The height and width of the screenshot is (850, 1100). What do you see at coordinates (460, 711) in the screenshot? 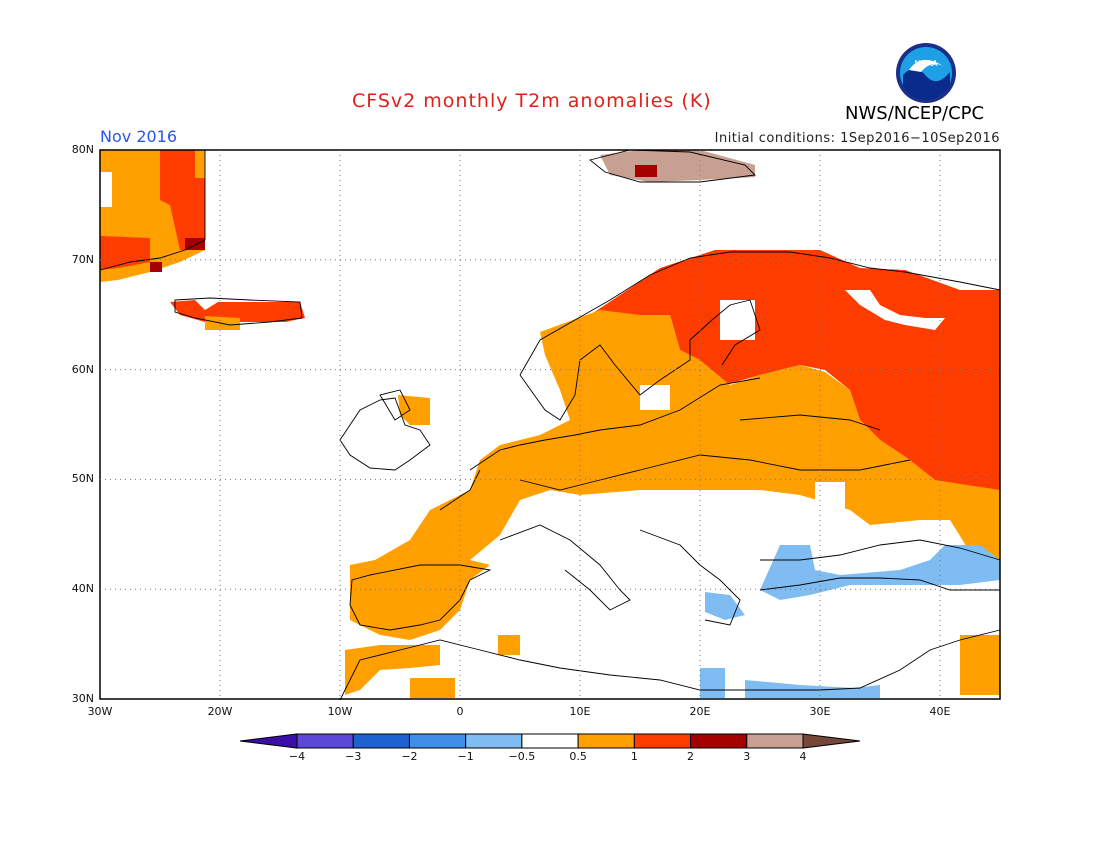
I see `lon-label: 0` at bounding box center [460, 711].